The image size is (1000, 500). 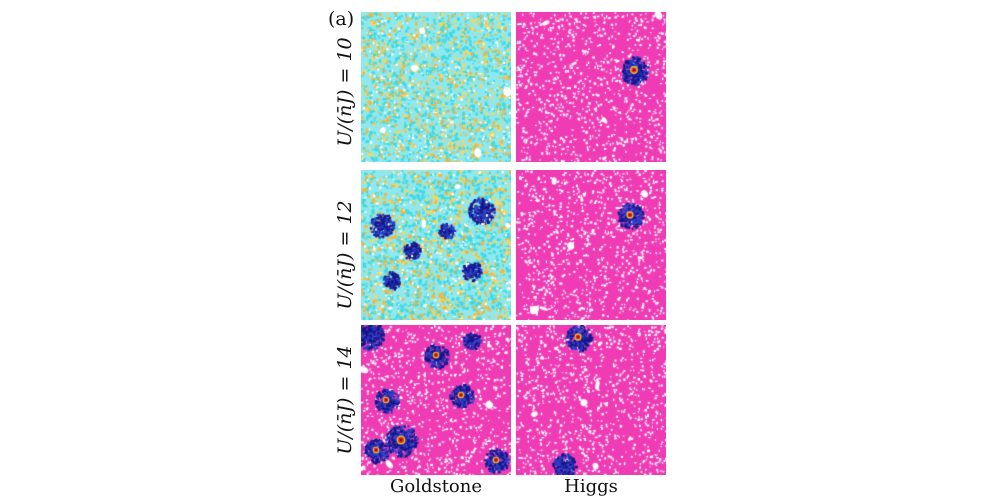 I want to click on goldstone-map-u10, so click(x=436, y=87).